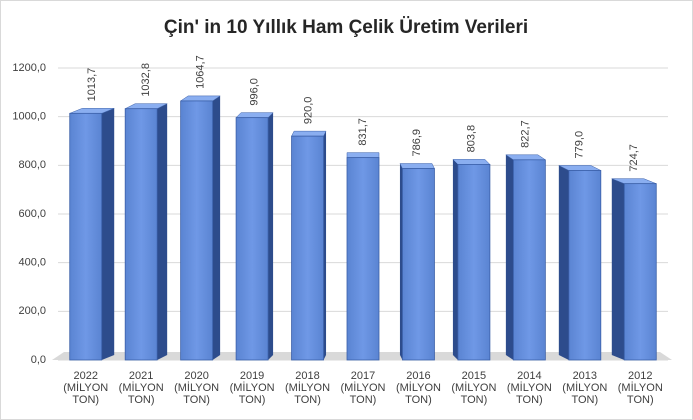  I want to click on x-tick-label: 2021 (MİLYON TON), so click(141, 388).